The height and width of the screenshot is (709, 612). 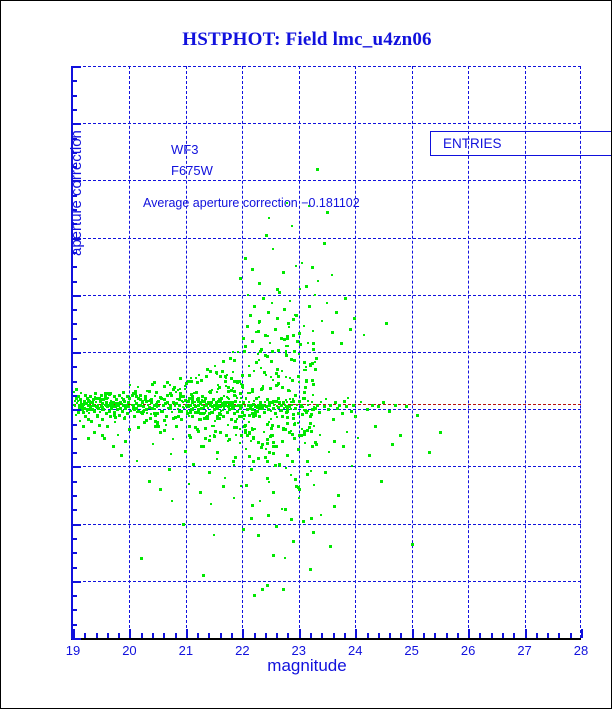 What do you see at coordinates (74, 395) in the screenshot?
I see `y-tick-minor` at bounding box center [74, 395].